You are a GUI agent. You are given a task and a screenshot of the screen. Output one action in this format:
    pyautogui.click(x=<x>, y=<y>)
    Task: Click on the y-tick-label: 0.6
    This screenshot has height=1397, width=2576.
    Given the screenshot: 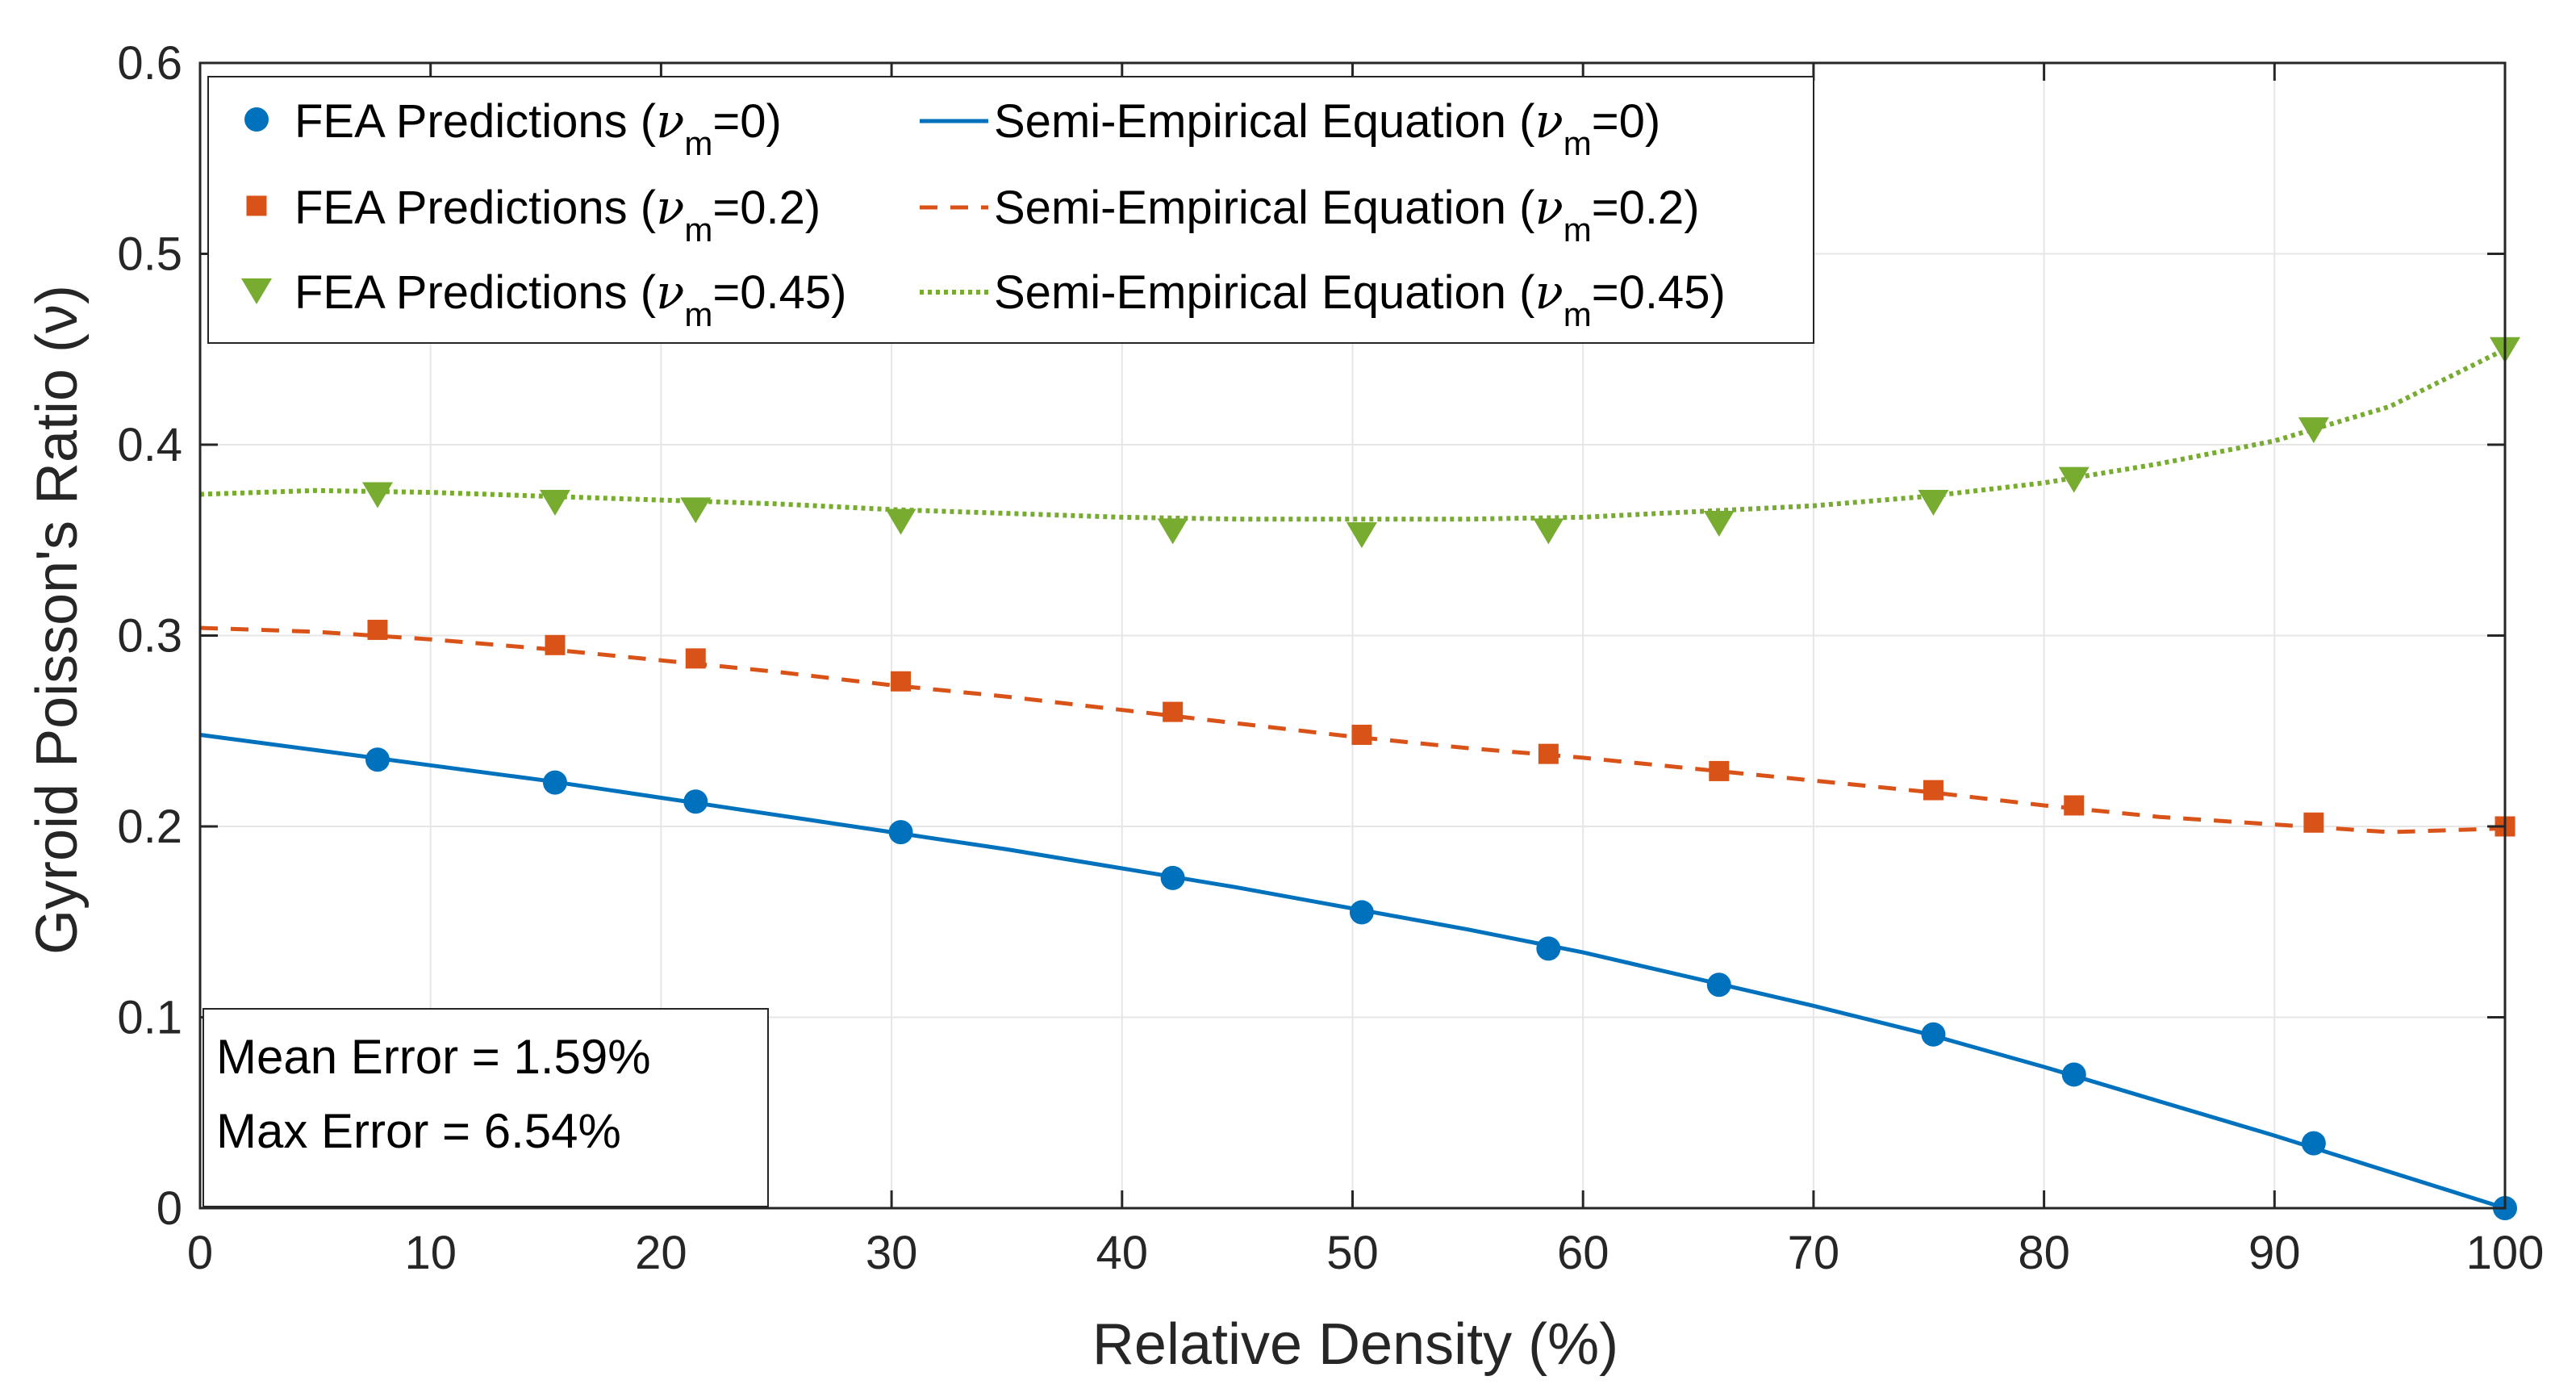 What is the action you would take?
    pyautogui.click(x=149, y=64)
    